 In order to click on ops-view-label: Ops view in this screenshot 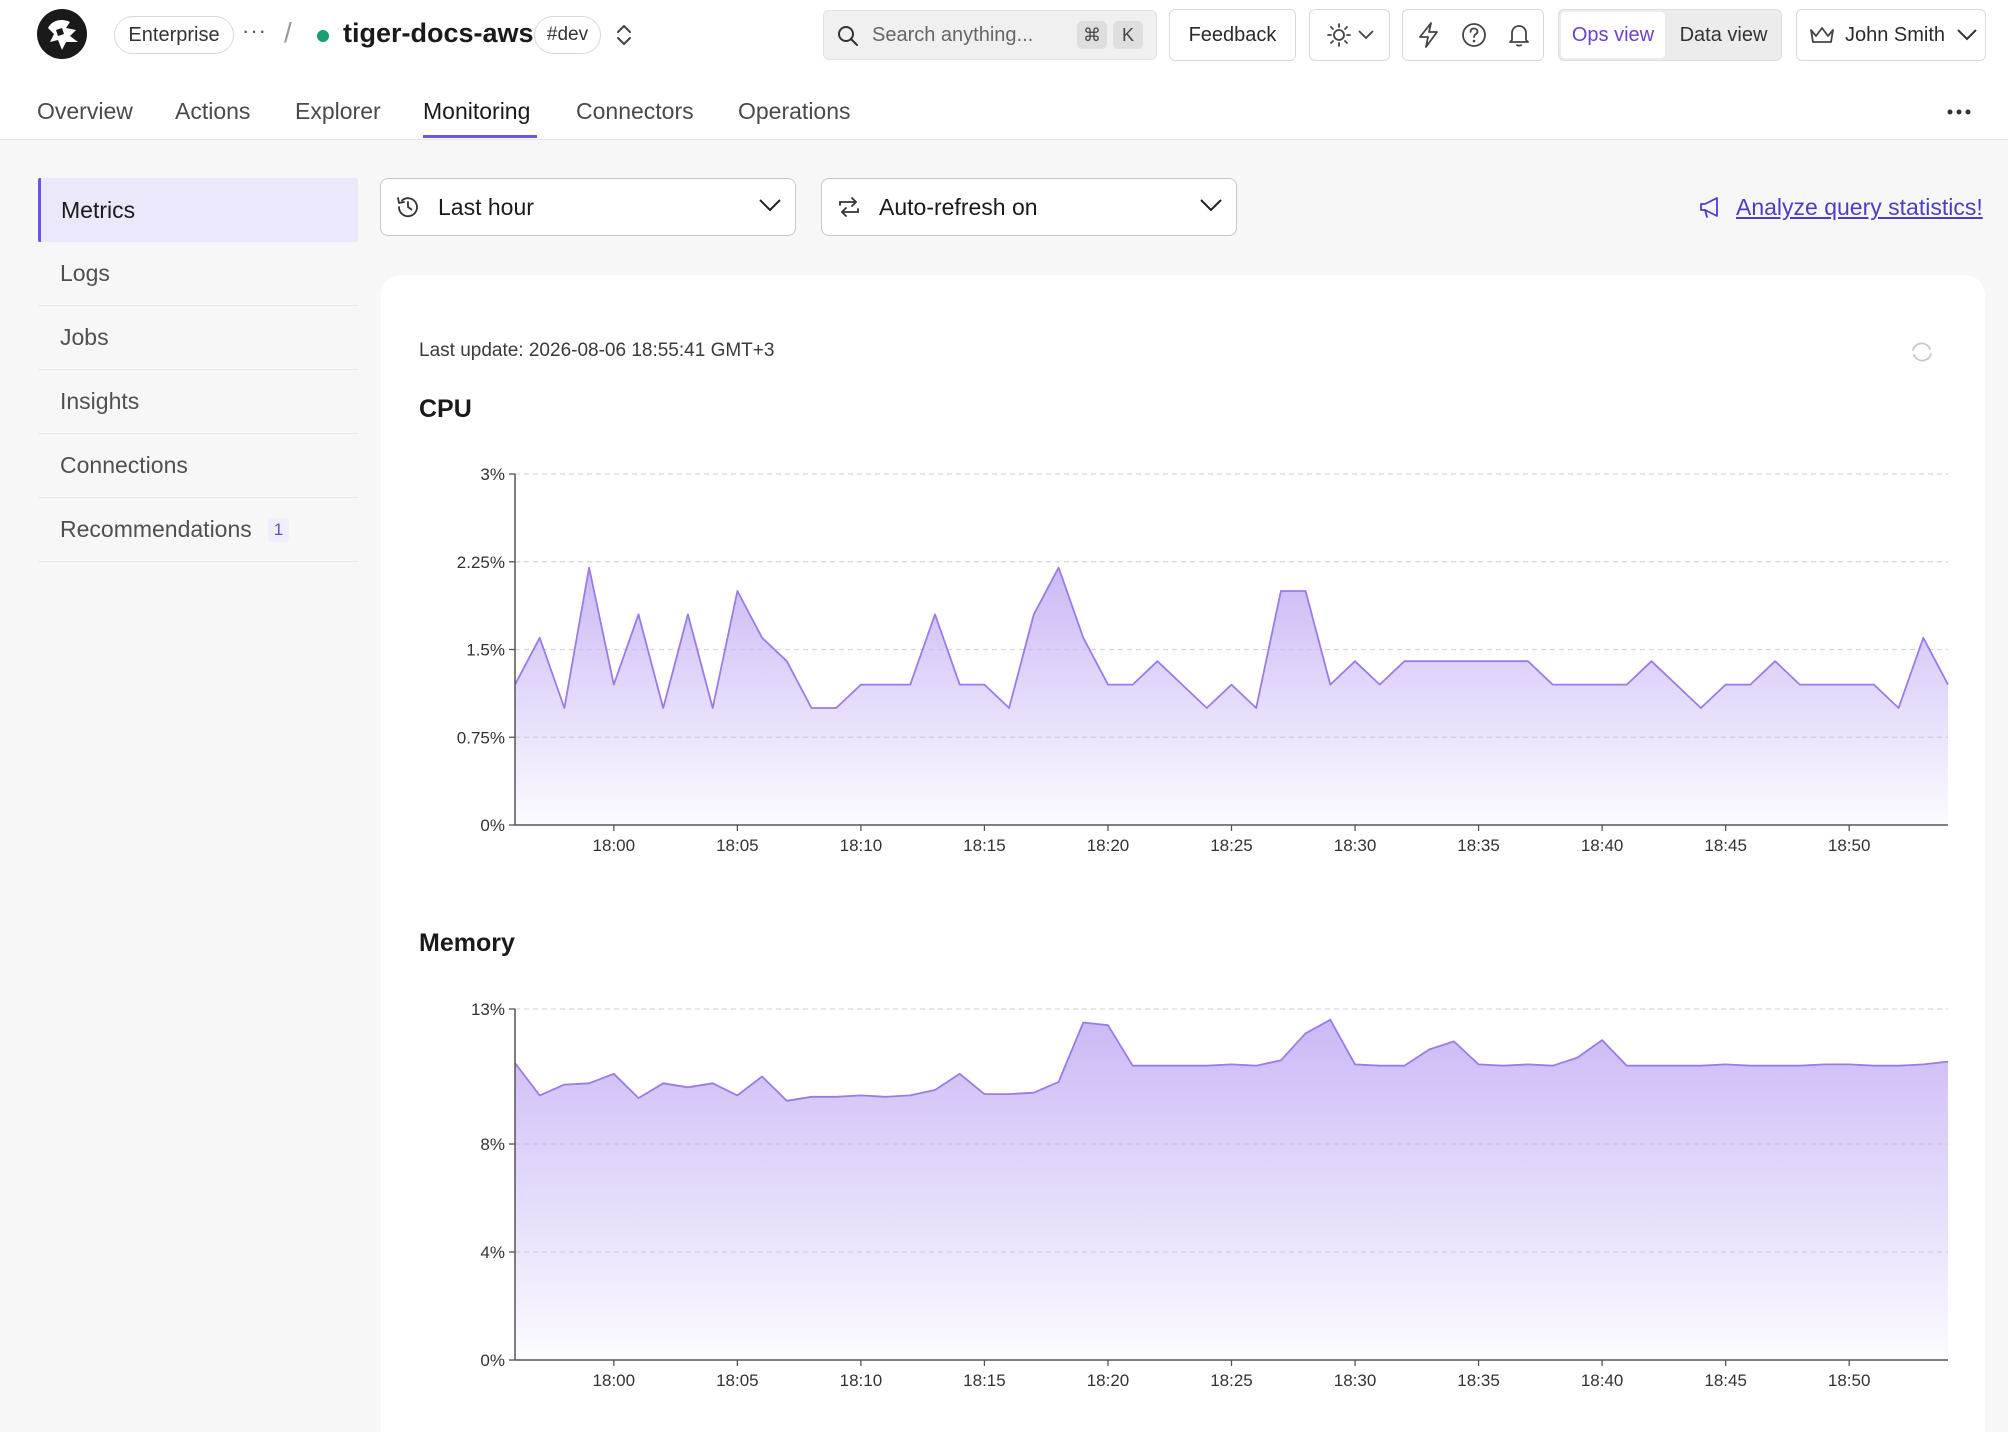, I will do `click(1613, 34)`.